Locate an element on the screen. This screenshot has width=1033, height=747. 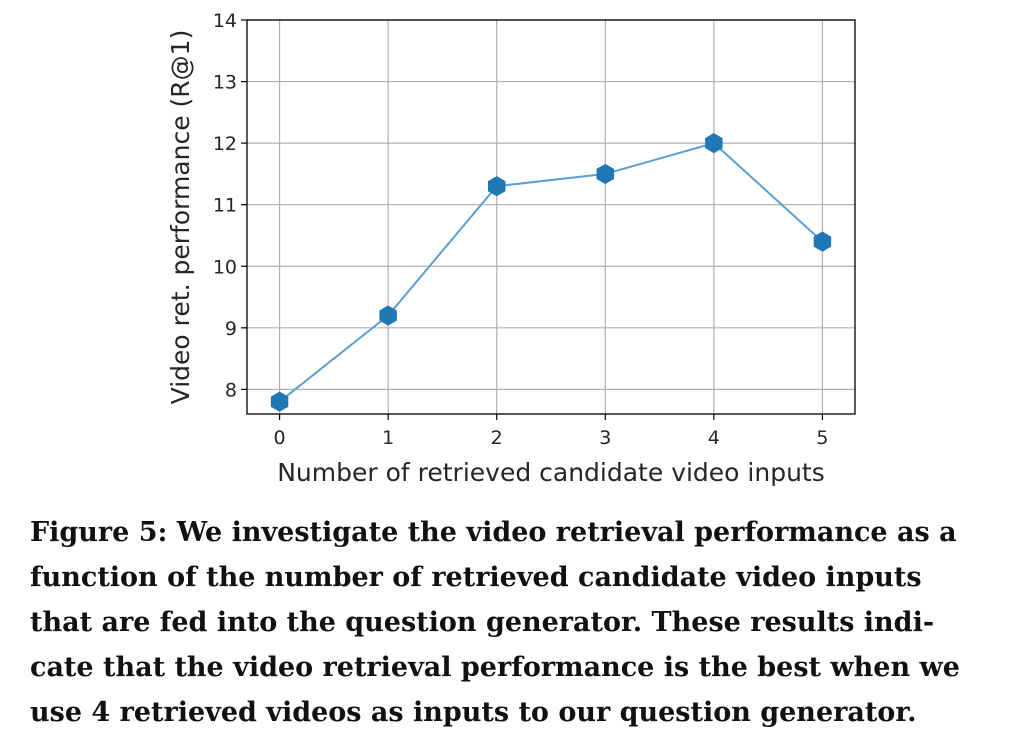
x-tick-label: 4 is located at coordinates (714, 438).